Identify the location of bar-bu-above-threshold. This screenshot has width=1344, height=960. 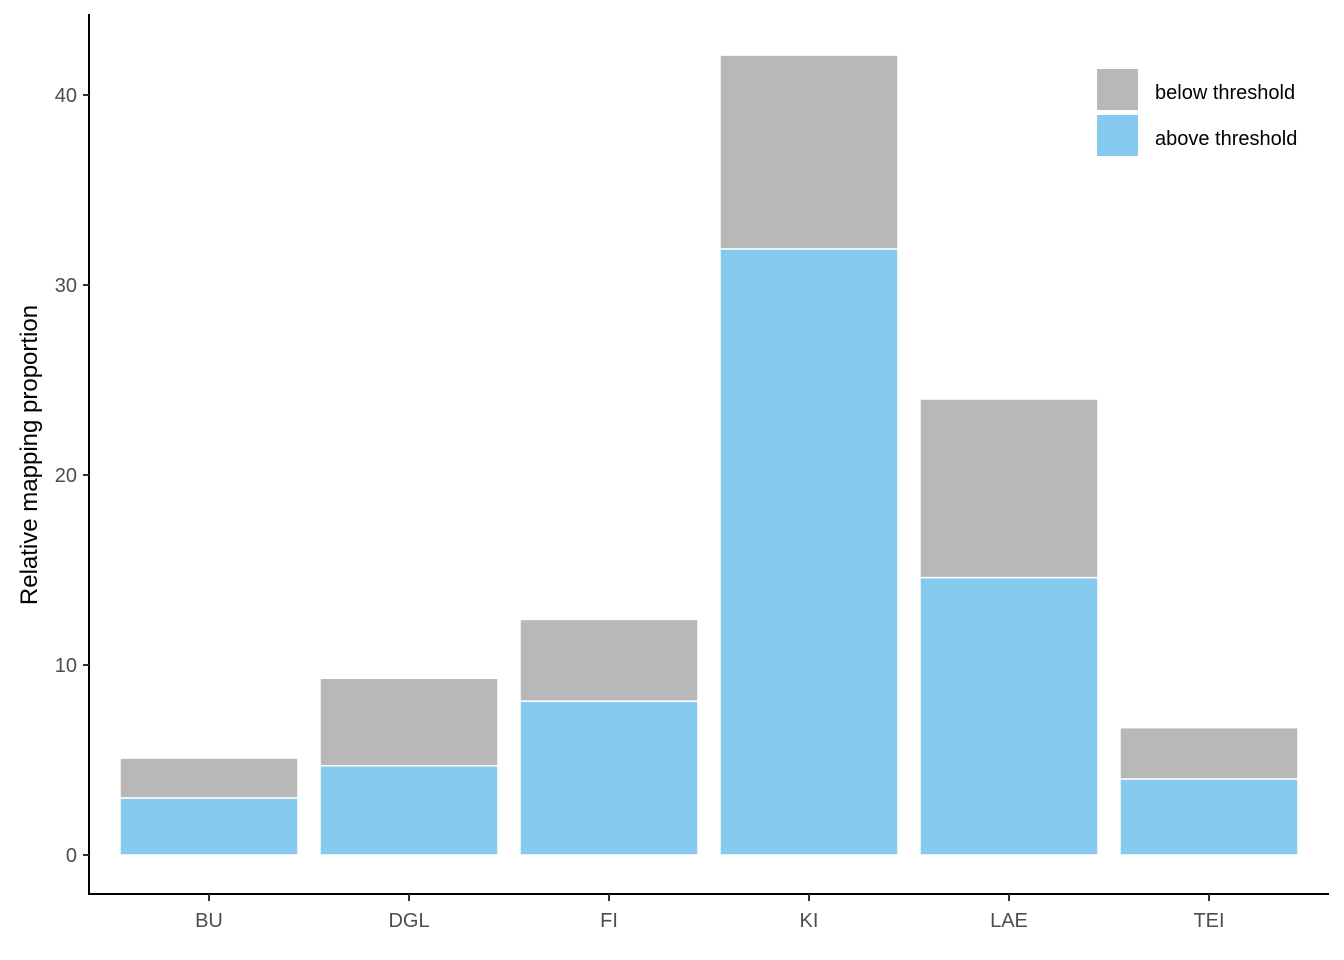
(209, 826).